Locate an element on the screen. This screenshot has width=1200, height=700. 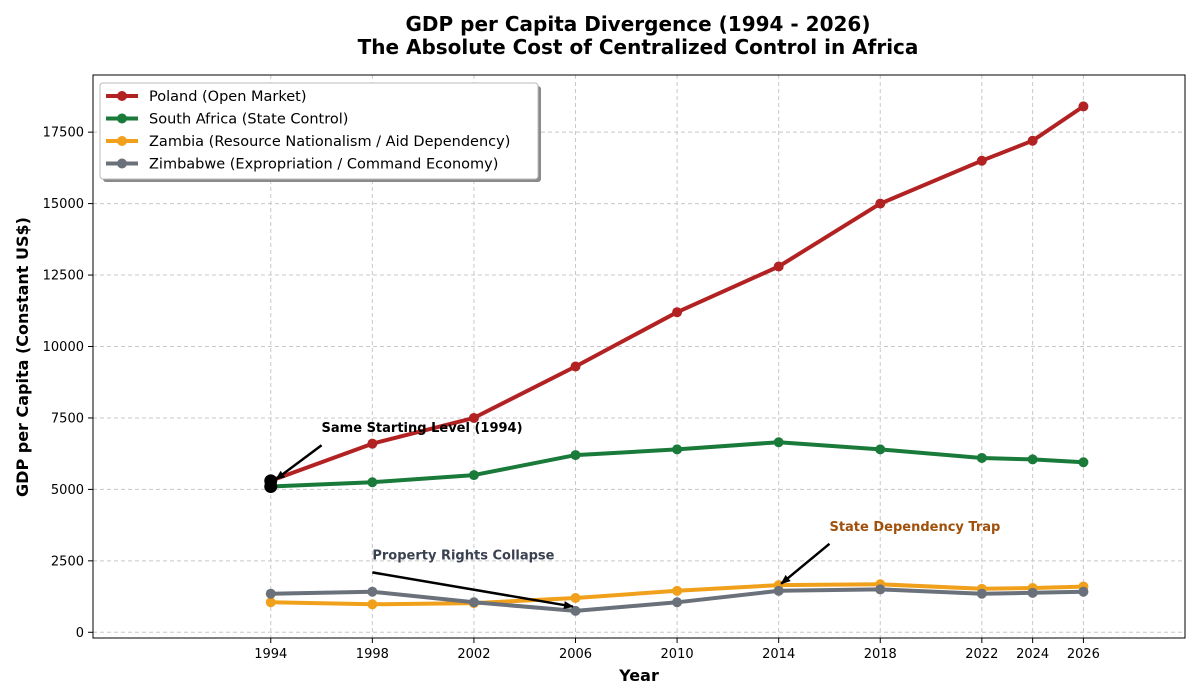
annotation-label: Property Rights Collapse is located at coordinates (463, 555).